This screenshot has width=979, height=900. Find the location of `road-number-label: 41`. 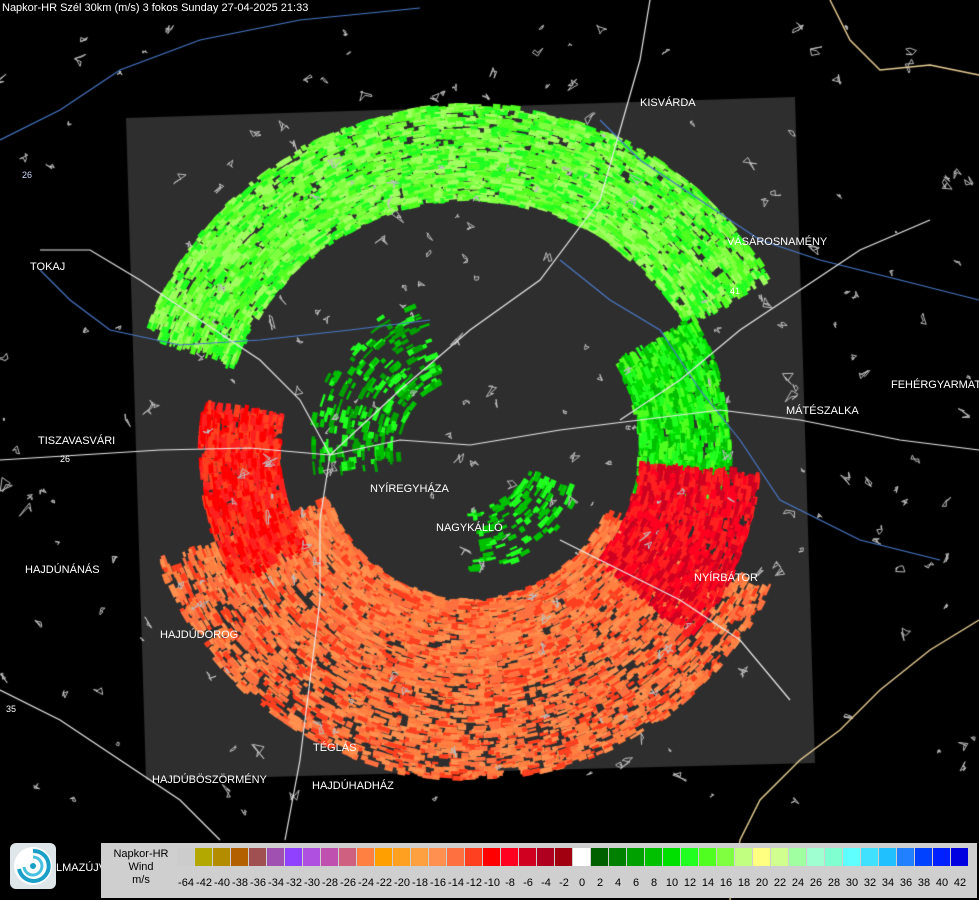

road-number-label: 41 is located at coordinates (735, 291).